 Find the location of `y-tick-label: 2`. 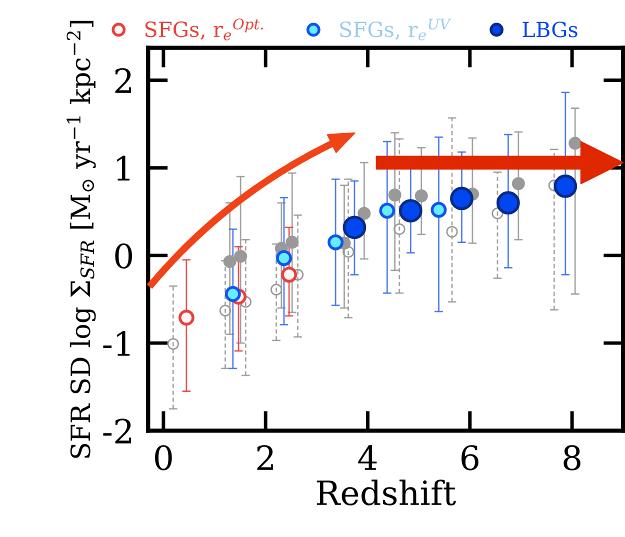

y-tick-label: 2 is located at coordinates (123, 80).